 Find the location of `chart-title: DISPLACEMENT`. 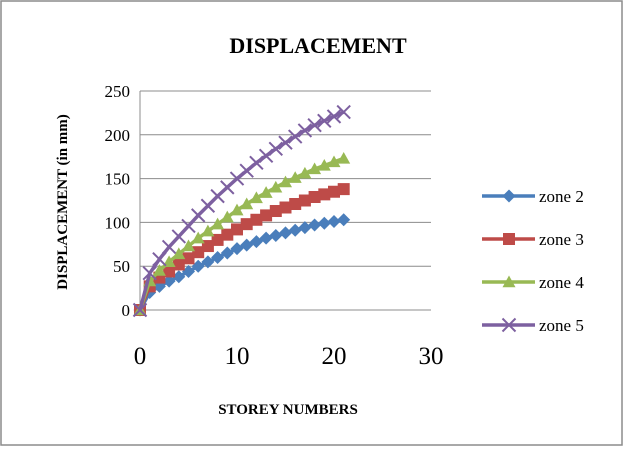

chart-title: DISPLACEMENT is located at coordinates (318, 45).